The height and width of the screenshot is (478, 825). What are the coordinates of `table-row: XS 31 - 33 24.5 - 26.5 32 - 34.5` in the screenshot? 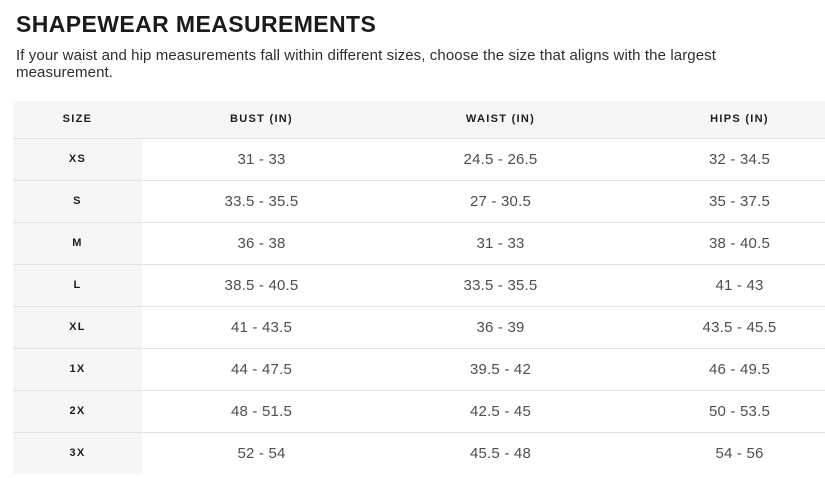 It's located at (419, 158).